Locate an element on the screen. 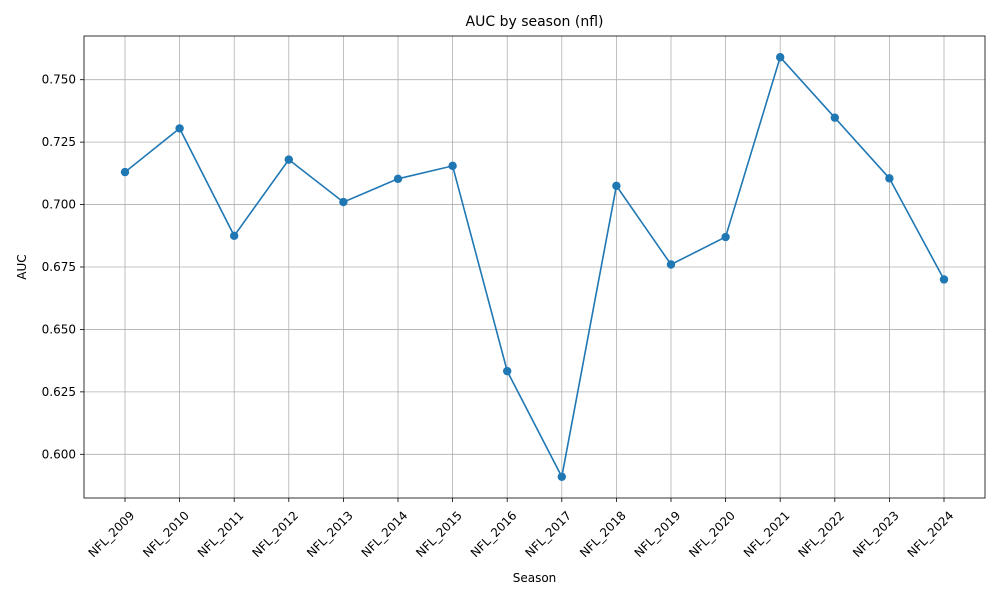  y-tick-label: 0.625 is located at coordinates (59, 392).